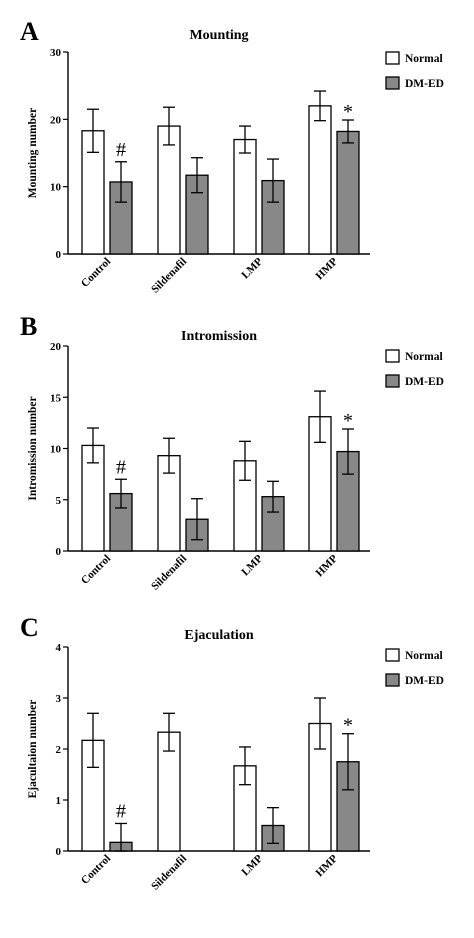 This screenshot has width=474, height=938. I want to click on y-tick-label: 3, so click(59, 699).